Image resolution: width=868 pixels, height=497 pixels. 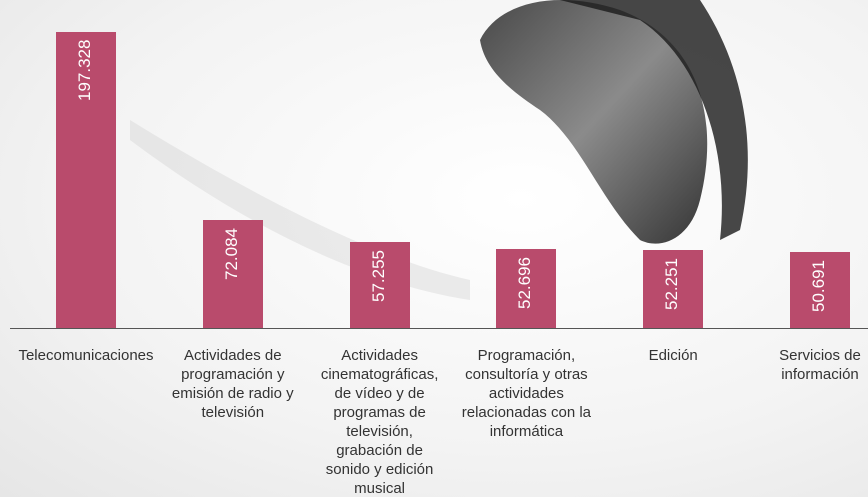 What do you see at coordinates (84, 70) in the screenshot?
I see `value-label: 197.328` at bounding box center [84, 70].